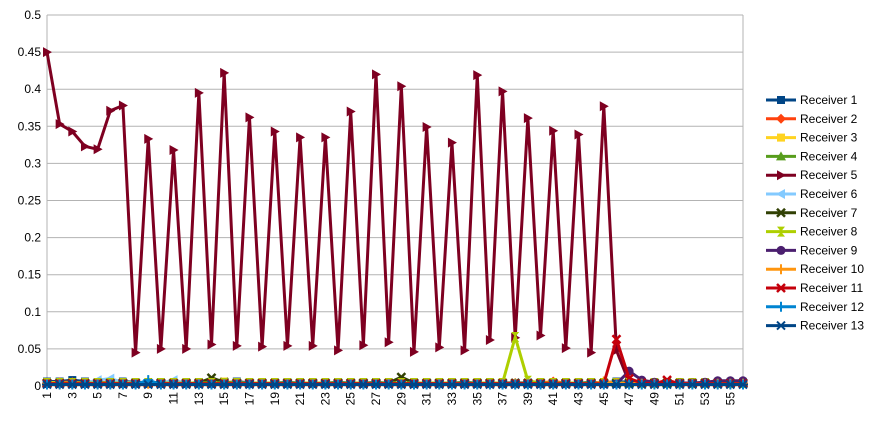 The width and height of the screenshot is (881, 425). Describe the element at coordinates (401, 399) in the screenshot. I see `x-tick-label: 29` at that location.